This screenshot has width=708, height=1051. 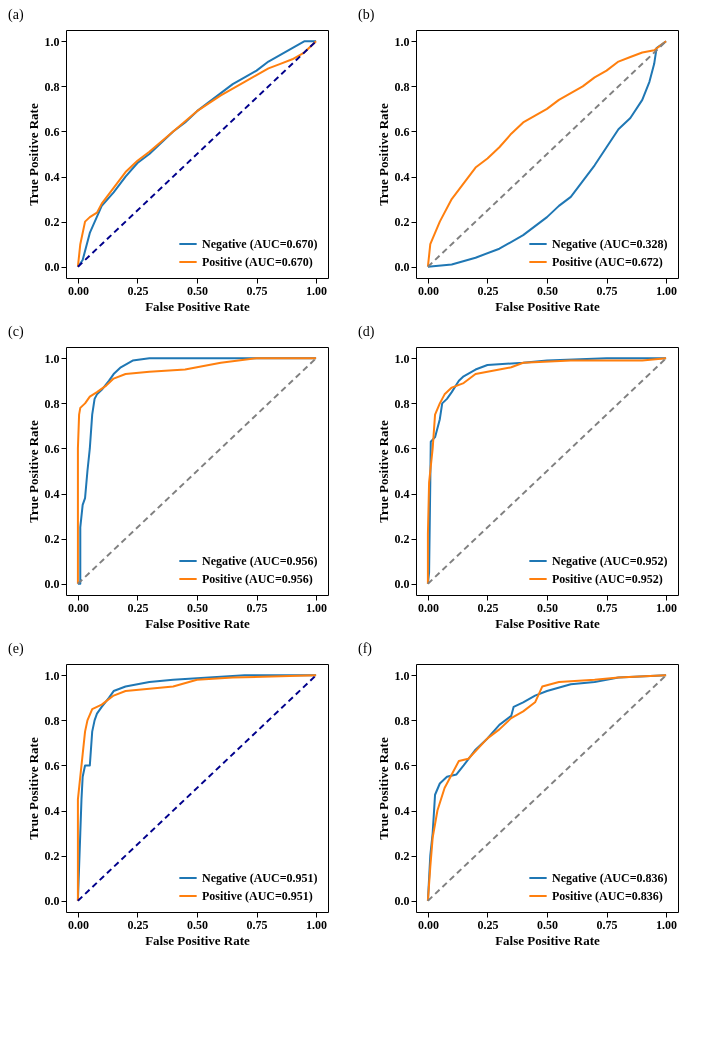 What do you see at coordinates (257, 896) in the screenshot?
I see `legend-label: Positive (AUC=0.951)` at bounding box center [257, 896].